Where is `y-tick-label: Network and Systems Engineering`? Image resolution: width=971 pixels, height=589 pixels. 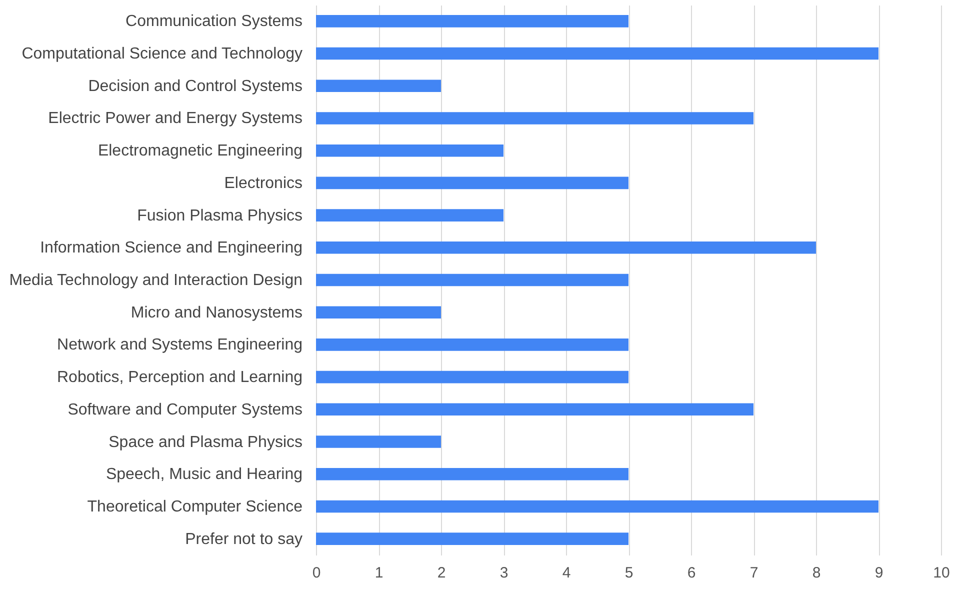
y-tick-label: Network and Systems Engineering is located at coordinates (179, 345).